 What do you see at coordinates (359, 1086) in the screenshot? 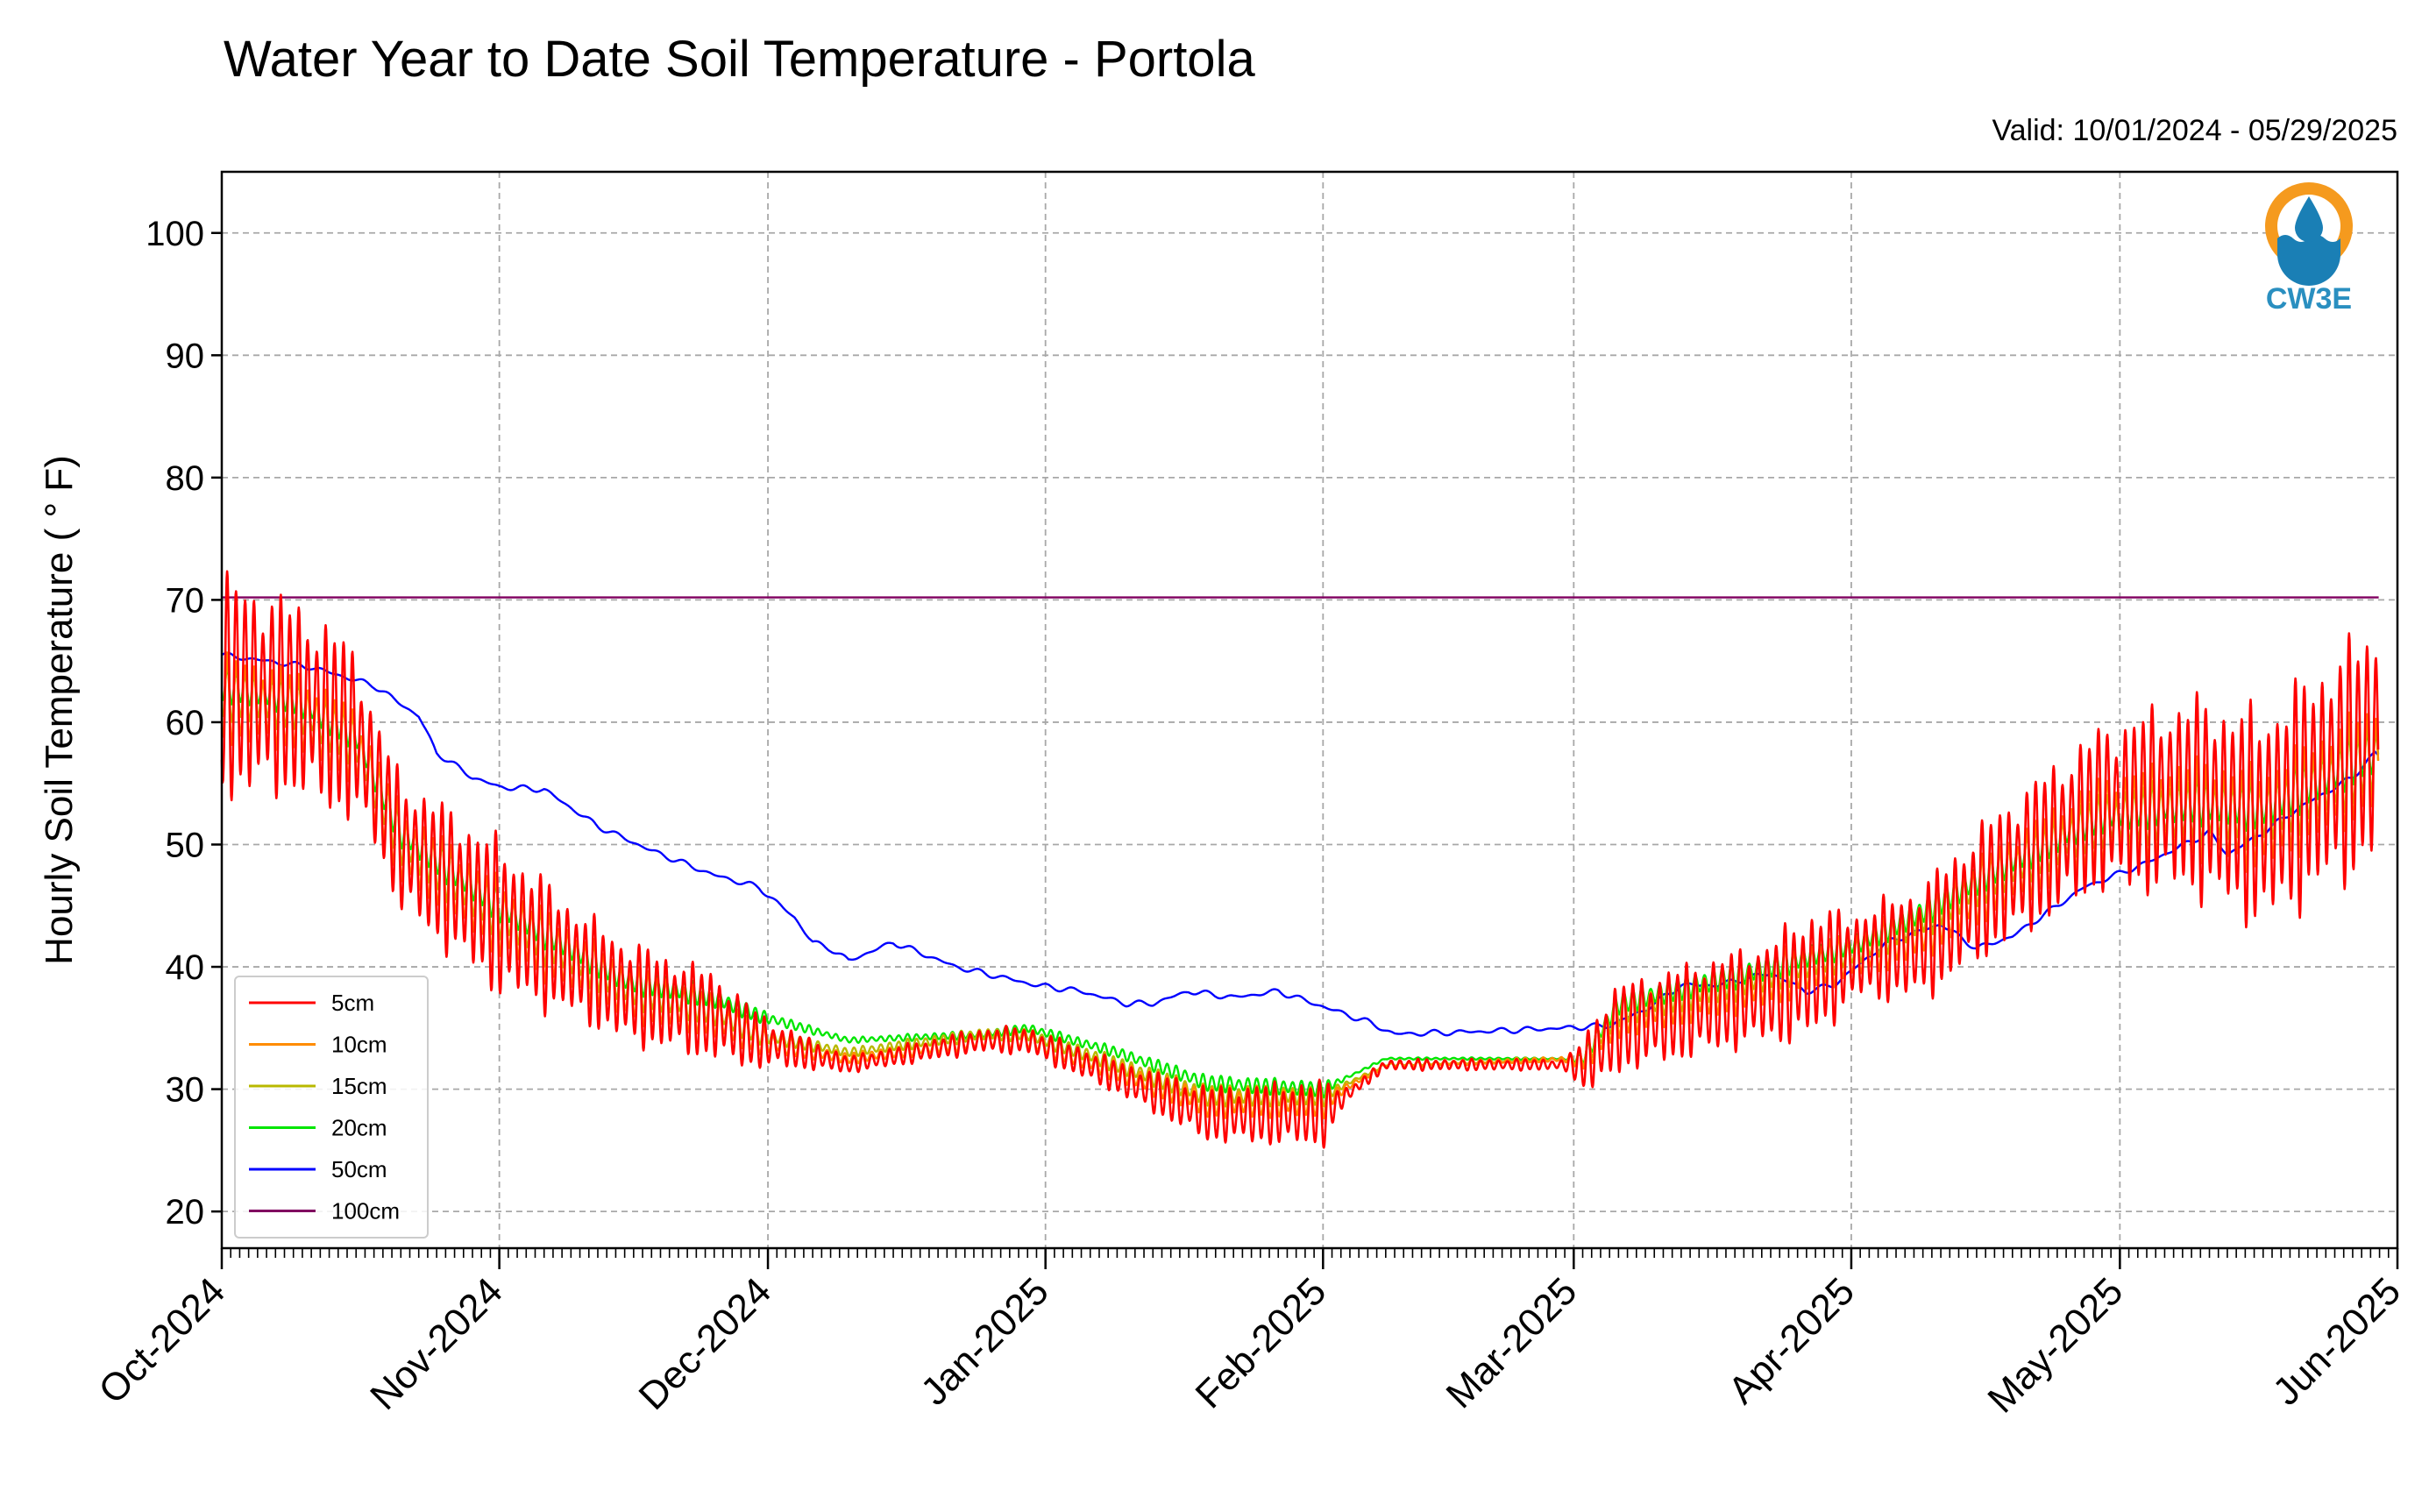
I see `legend-label-15cm: 15cm` at bounding box center [359, 1086].